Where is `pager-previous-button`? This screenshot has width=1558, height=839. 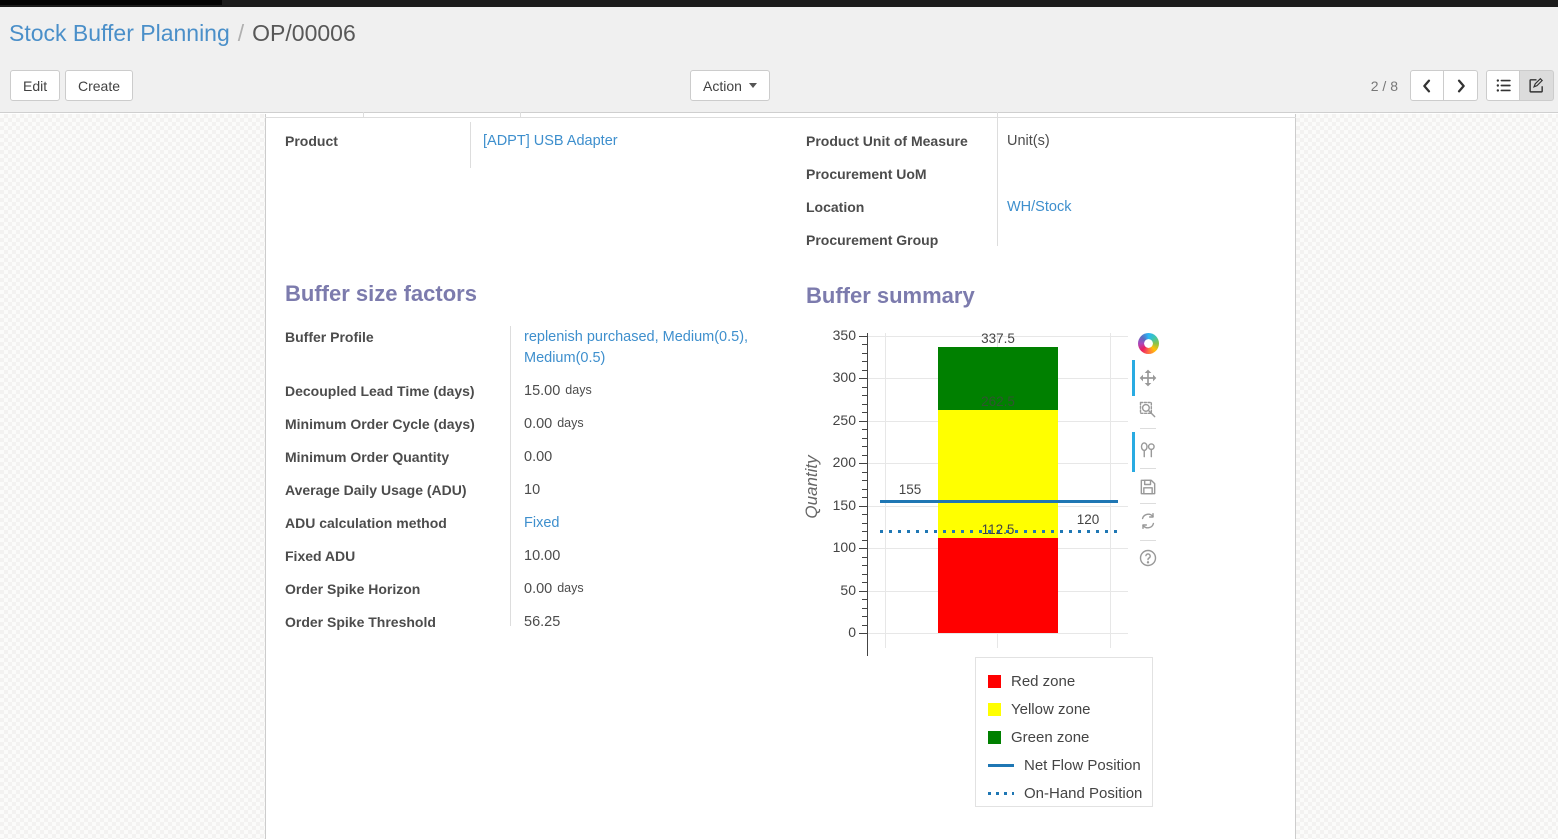 pager-previous-button is located at coordinates (1427, 85).